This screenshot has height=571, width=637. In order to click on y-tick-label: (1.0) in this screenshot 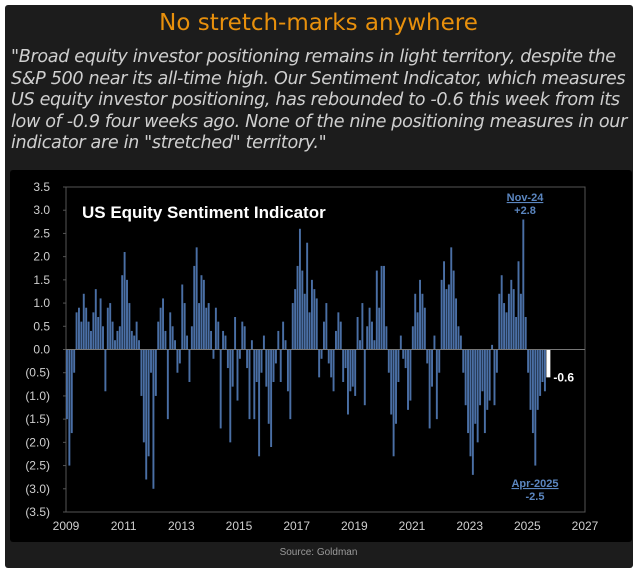, I will do `click(37, 396)`.